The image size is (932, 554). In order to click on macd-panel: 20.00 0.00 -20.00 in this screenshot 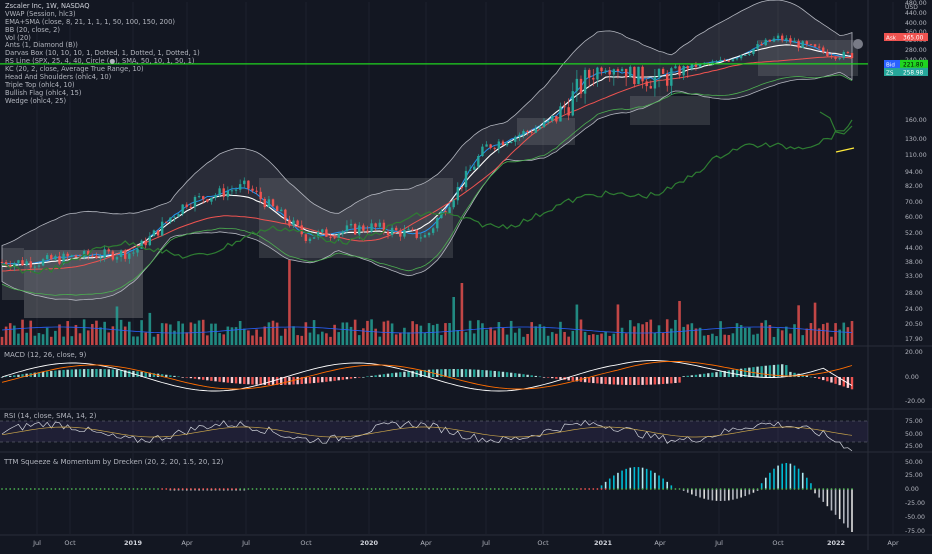, I will do `click(462, 377)`.